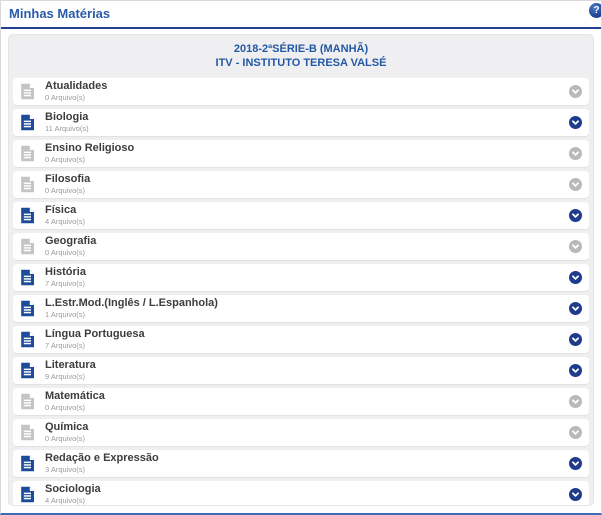  What do you see at coordinates (301, 492) in the screenshot?
I see `subject-row: Sociologia 4 Arquivo(s)` at bounding box center [301, 492].